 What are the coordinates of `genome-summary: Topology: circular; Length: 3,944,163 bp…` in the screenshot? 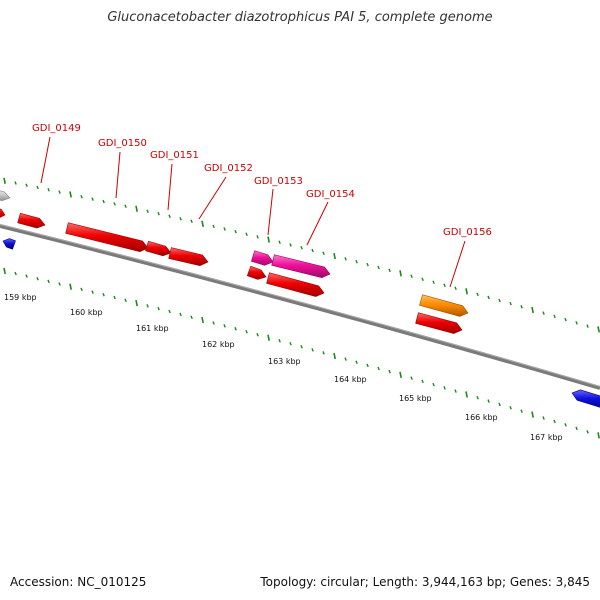 It's located at (425, 582).